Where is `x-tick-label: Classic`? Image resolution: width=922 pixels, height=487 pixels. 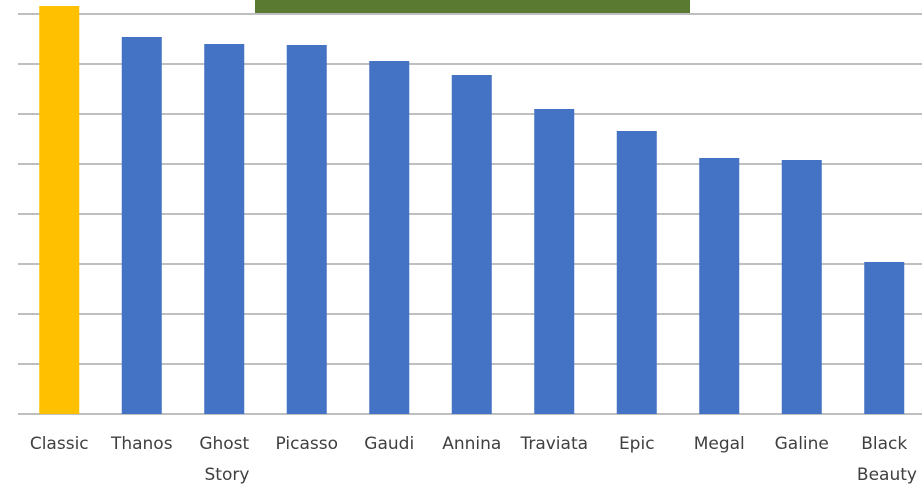 x-tick-label: Classic is located at coordinates (59, 444).